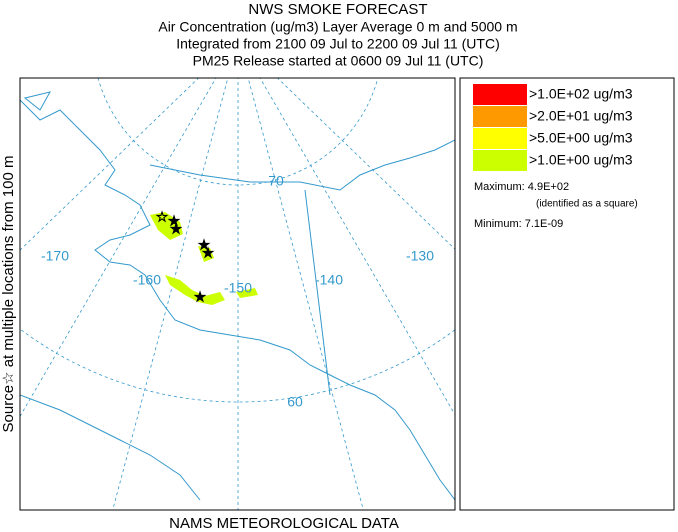 The height and width of the screenshot is (532, 678). Describe the element at coordinates (276, 181) in the screenshot. I see `map-label: 70` at that location.